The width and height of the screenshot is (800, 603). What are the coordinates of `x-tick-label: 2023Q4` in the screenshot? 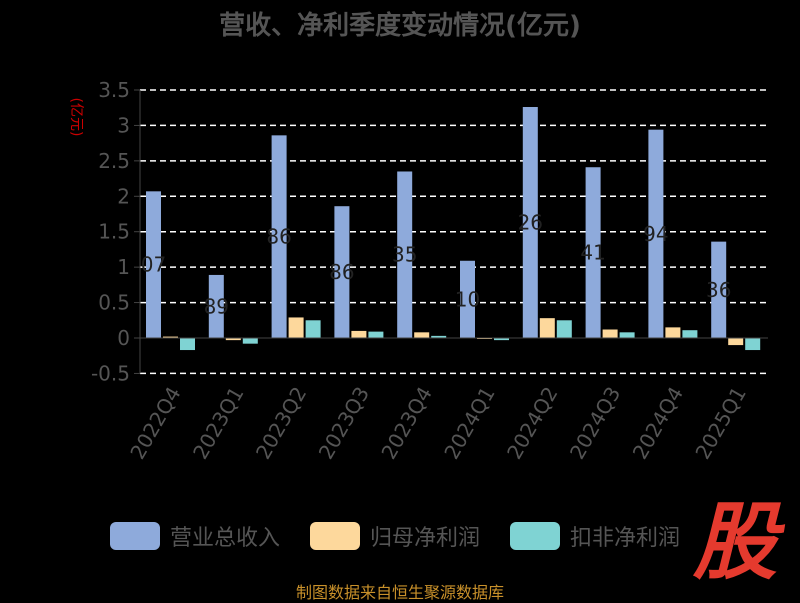 It's located at (406, 423).